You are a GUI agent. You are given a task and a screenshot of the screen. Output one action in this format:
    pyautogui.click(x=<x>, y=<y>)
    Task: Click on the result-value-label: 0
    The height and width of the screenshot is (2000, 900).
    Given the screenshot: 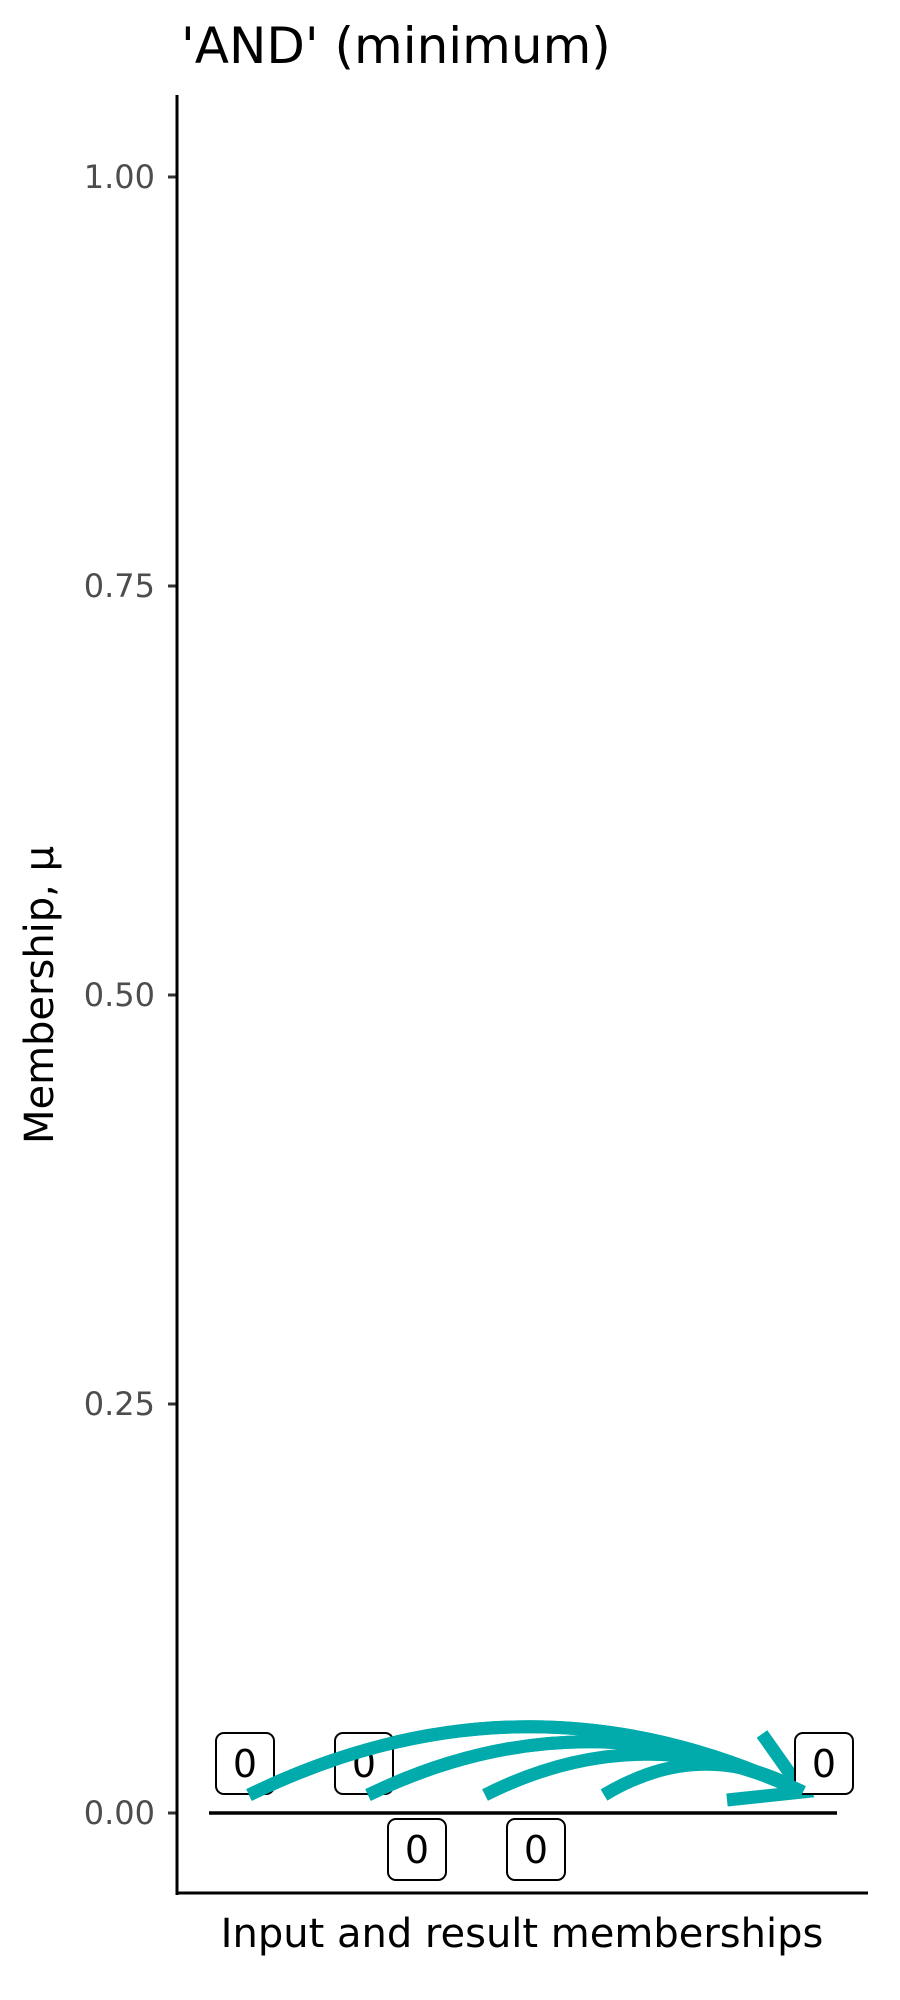 What is the action you would take?
    pyautogui.click(x=824, y=1763)
    